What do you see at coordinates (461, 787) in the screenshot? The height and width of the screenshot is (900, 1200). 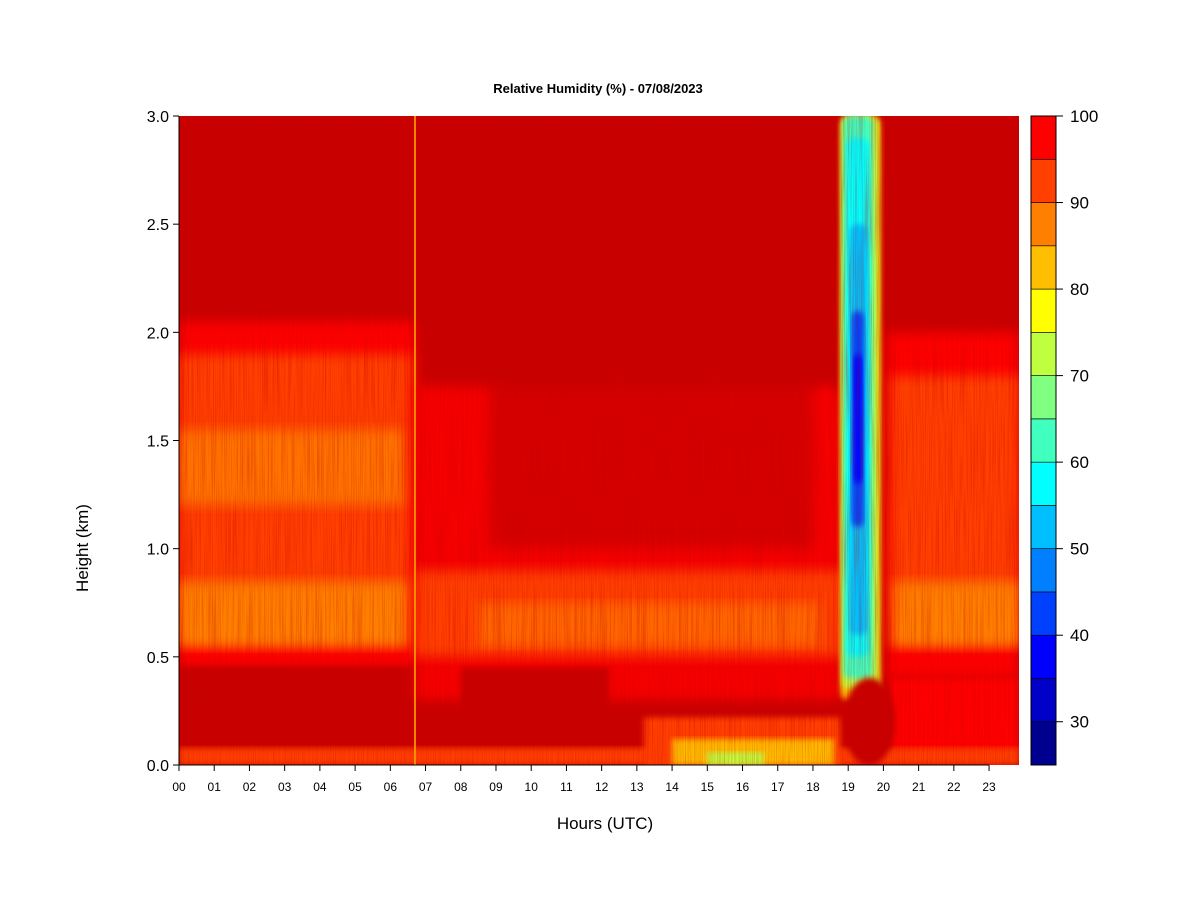 I see `x-tick-label: 08` at bounding box center [461, 787].